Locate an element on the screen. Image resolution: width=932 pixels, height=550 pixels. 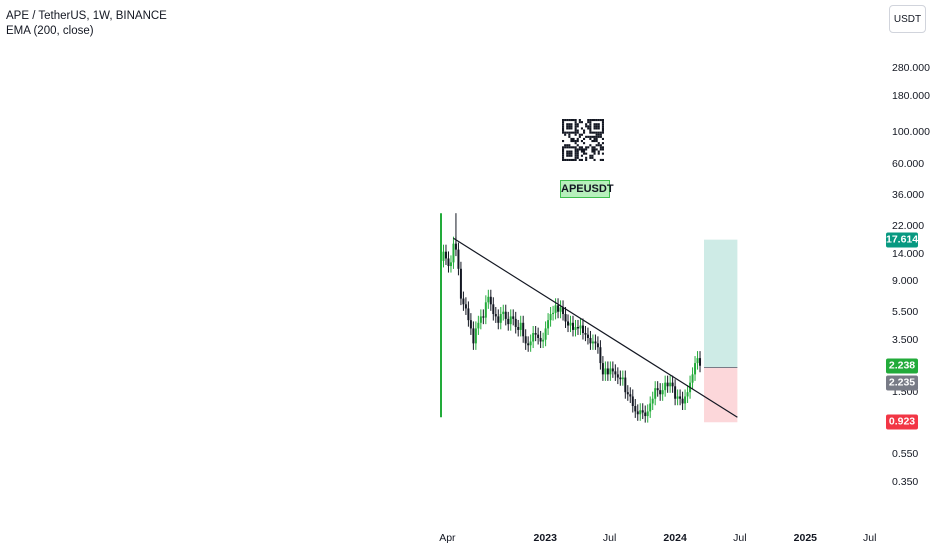
symbol-title: APE / TetherUS, 1W, BINANCE is located at coordinates (86, 16).